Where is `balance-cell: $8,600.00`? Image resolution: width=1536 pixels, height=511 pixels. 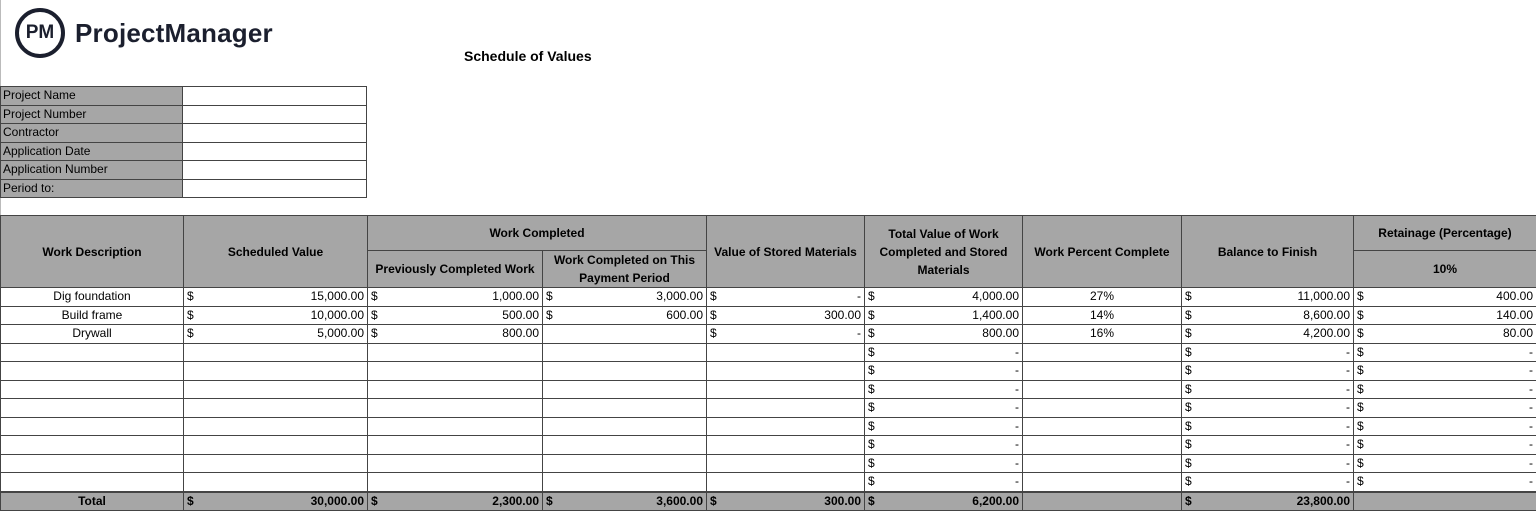 balance-cell: $8,600.00 is located at coordinates (1268, 315).